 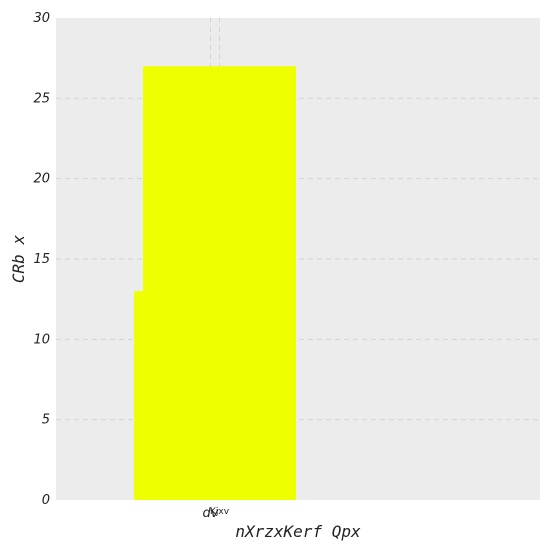 I want to click on y-tick-label: 10, so click(x=41, y=339).